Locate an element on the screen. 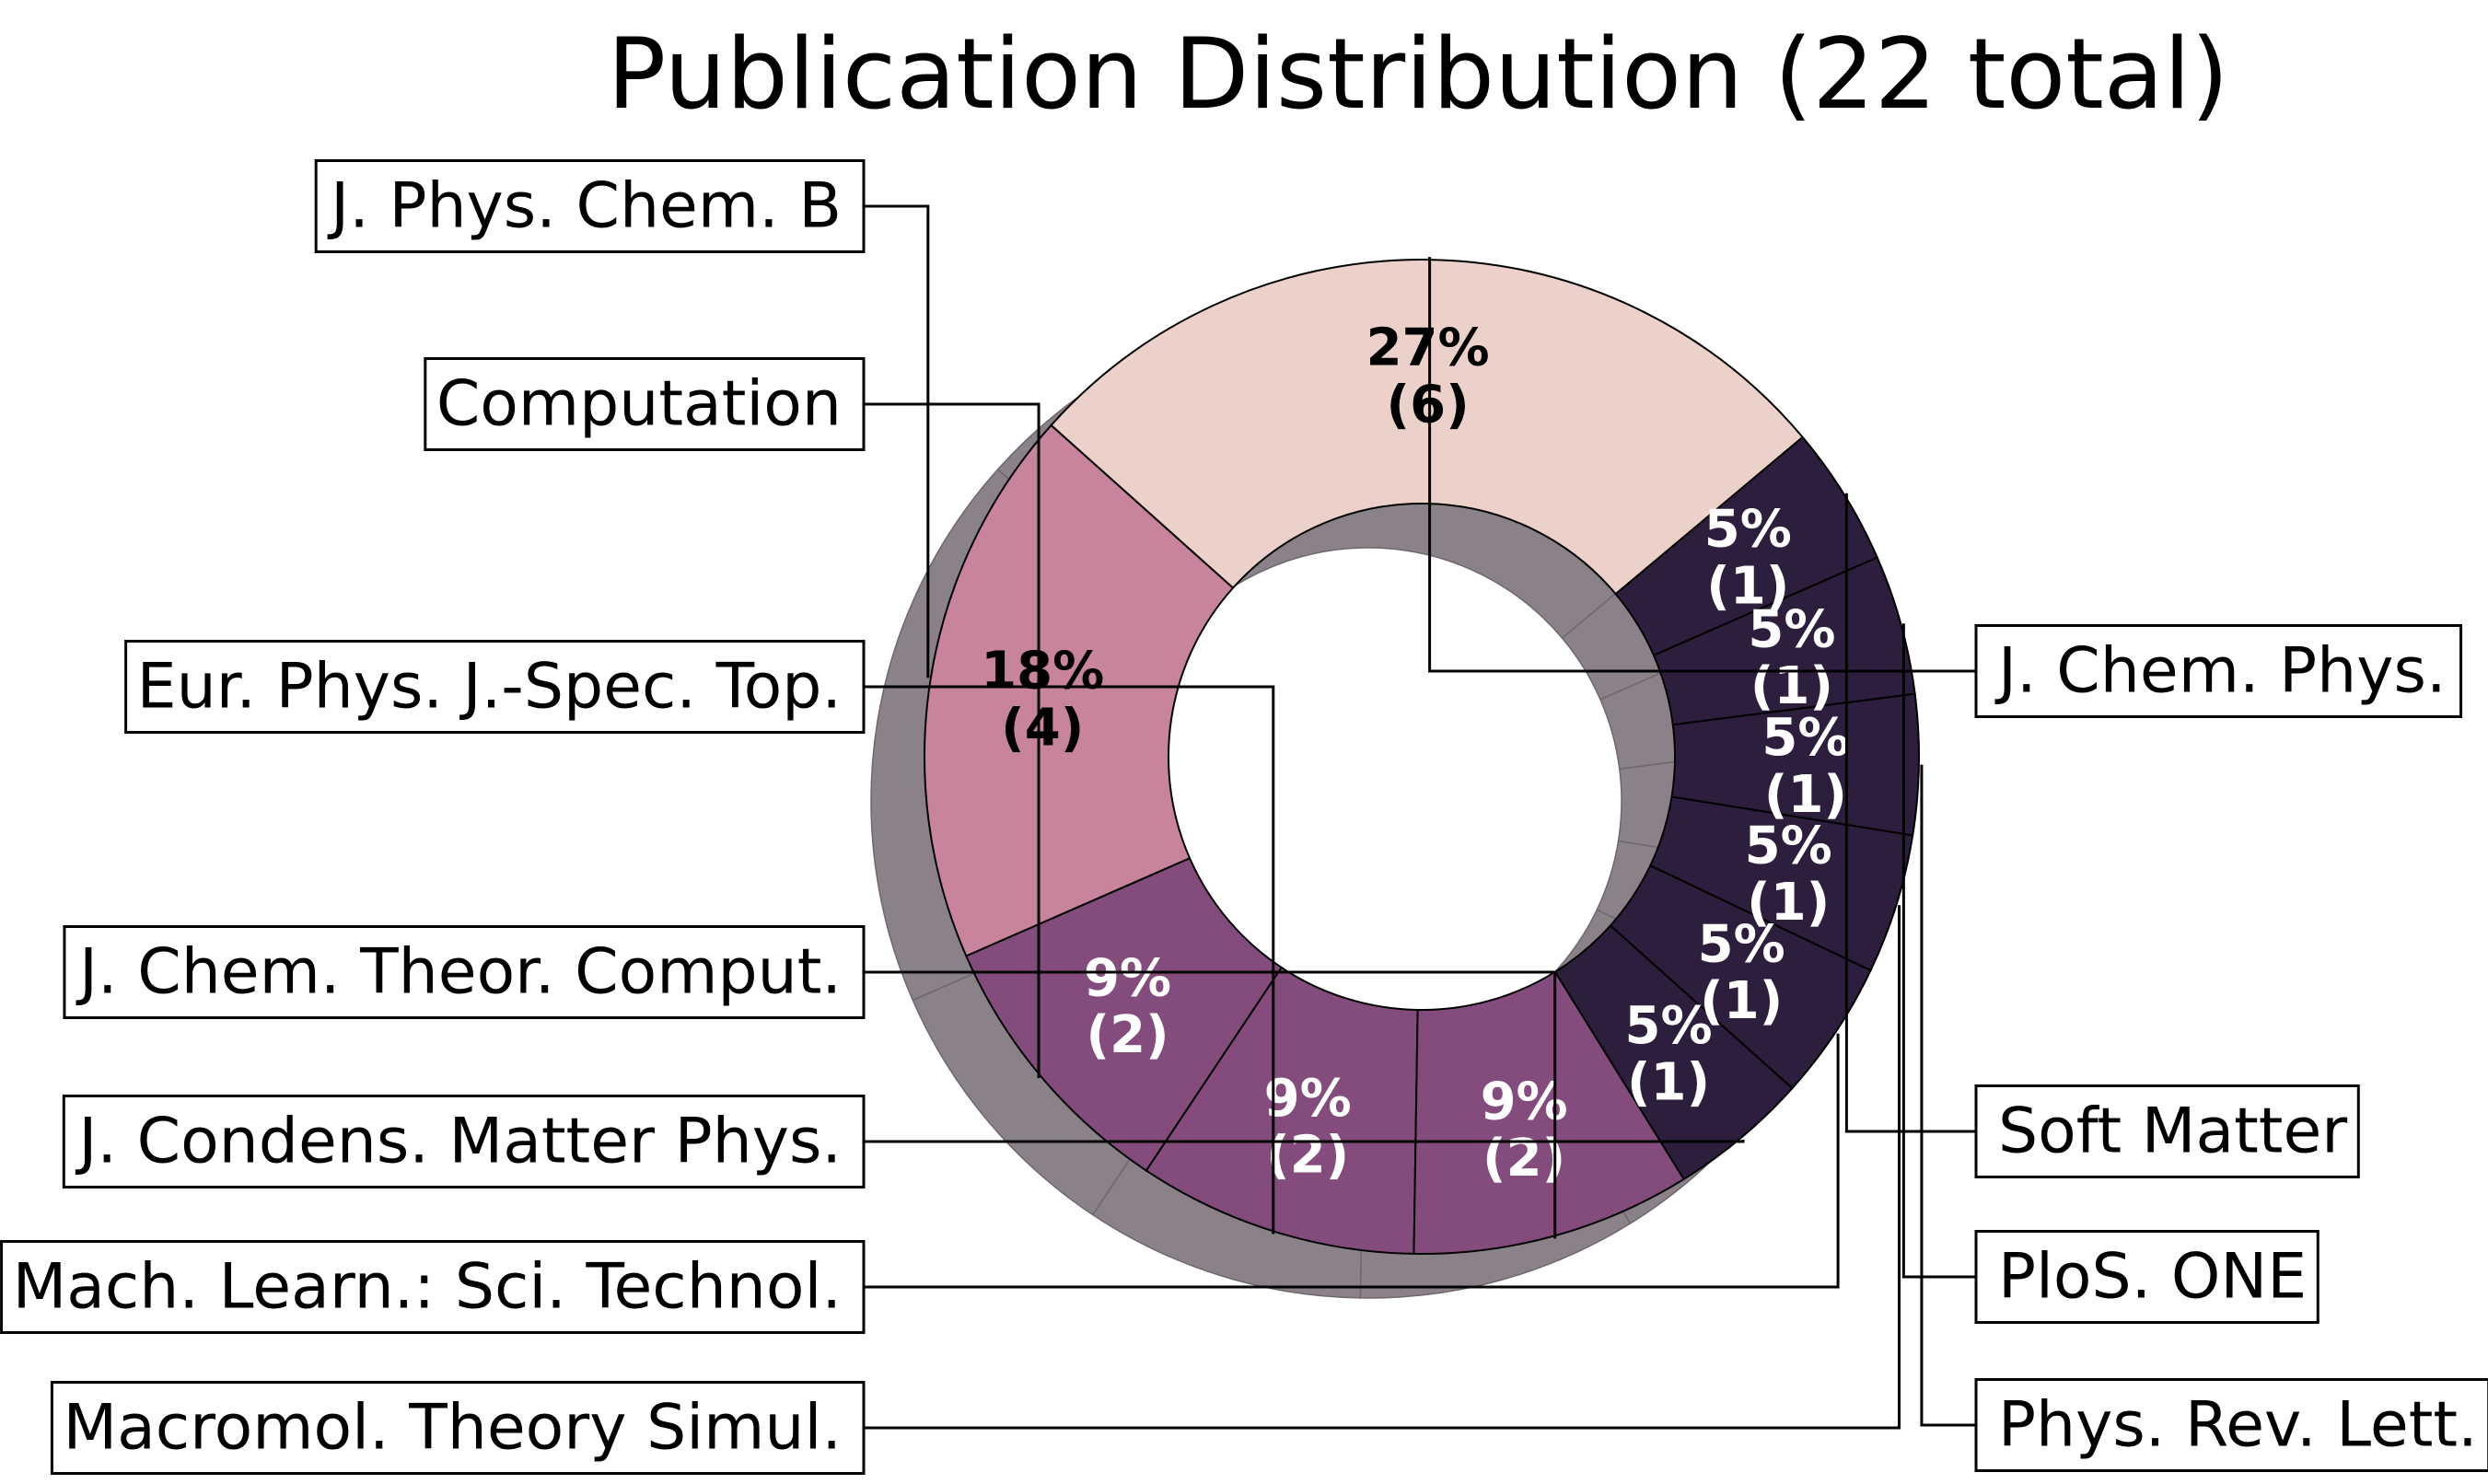 This screenshot has width=2488, height=1484. slice-label-j-phys-chem-b: J. Phys. Chem. B is located at coordinates (585, 206).